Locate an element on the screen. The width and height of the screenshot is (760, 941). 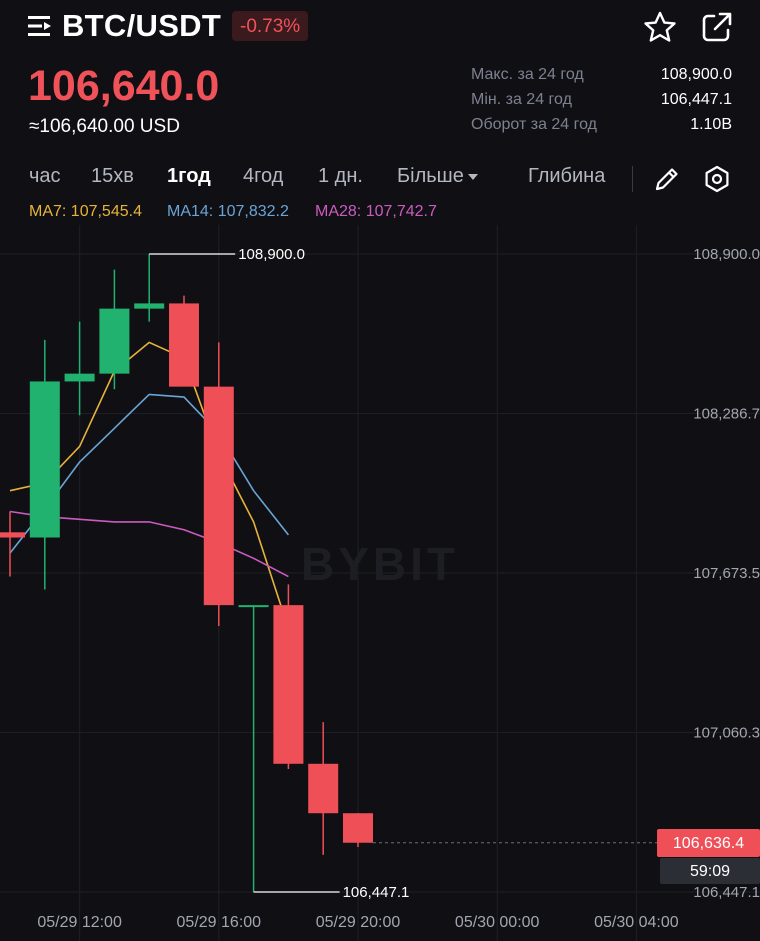
usd-price: ≈106,640.00 USD is located at coordinates (104, 126).